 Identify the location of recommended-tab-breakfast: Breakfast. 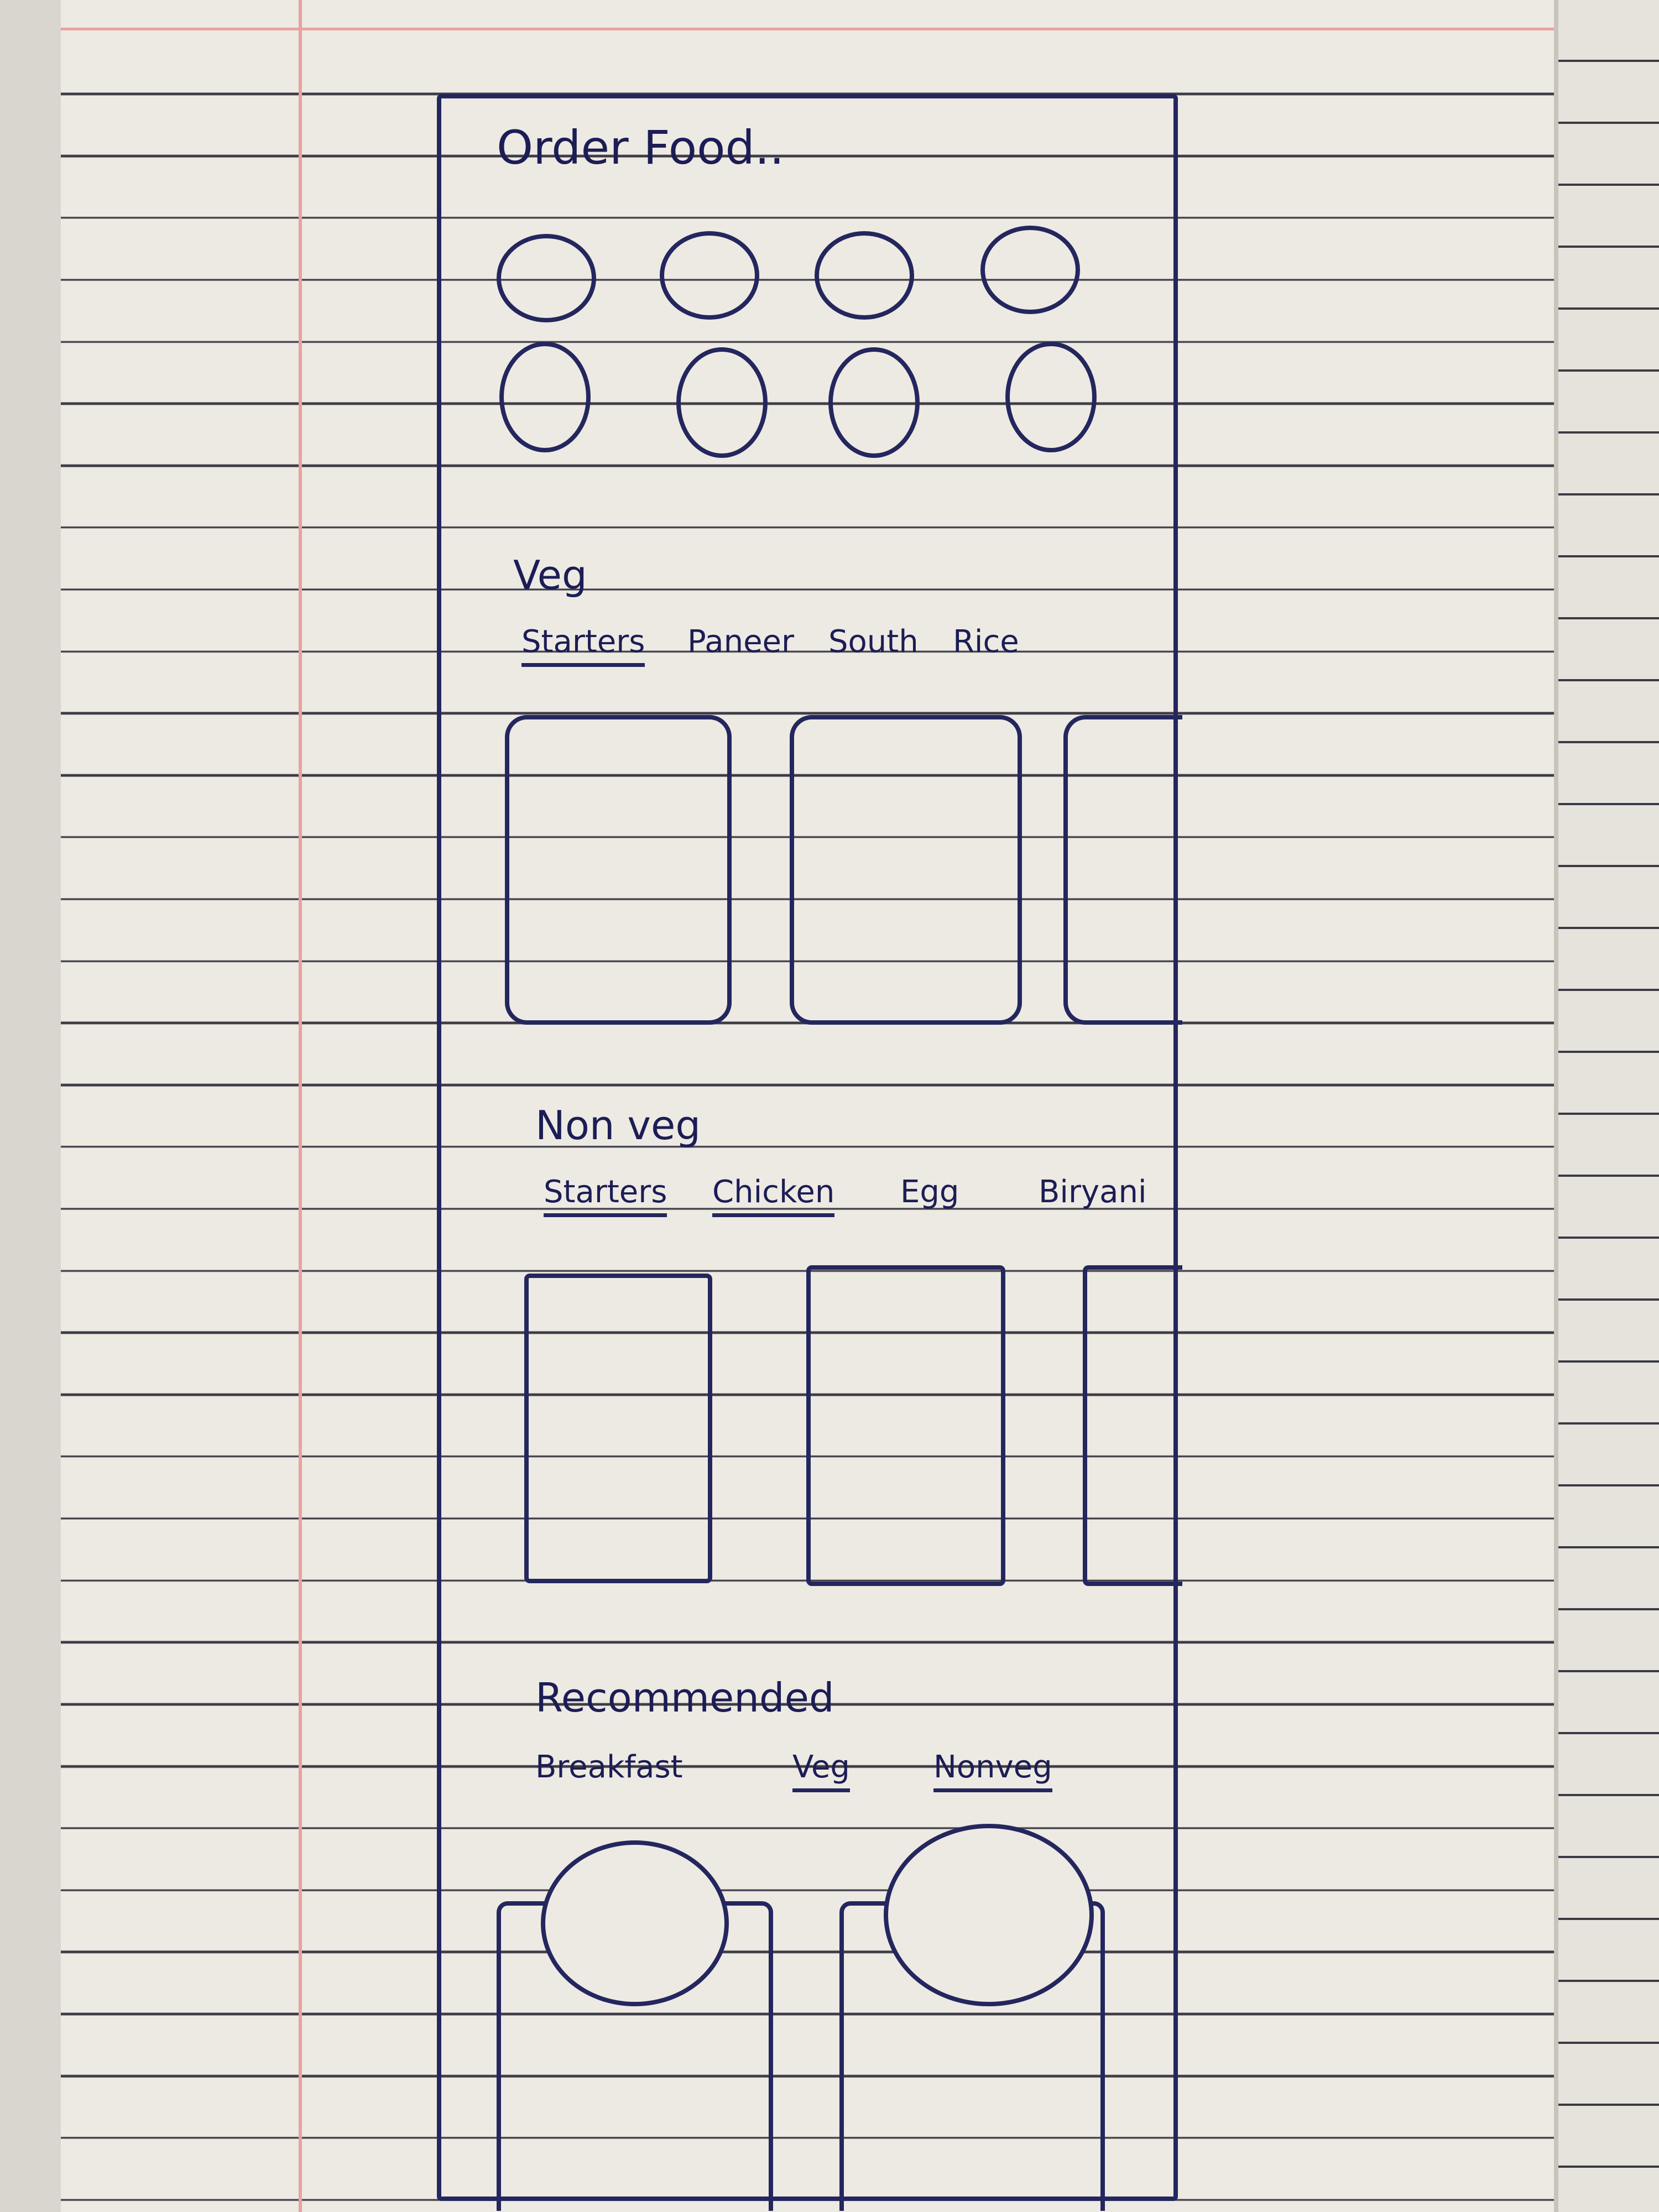
(609, 1767).